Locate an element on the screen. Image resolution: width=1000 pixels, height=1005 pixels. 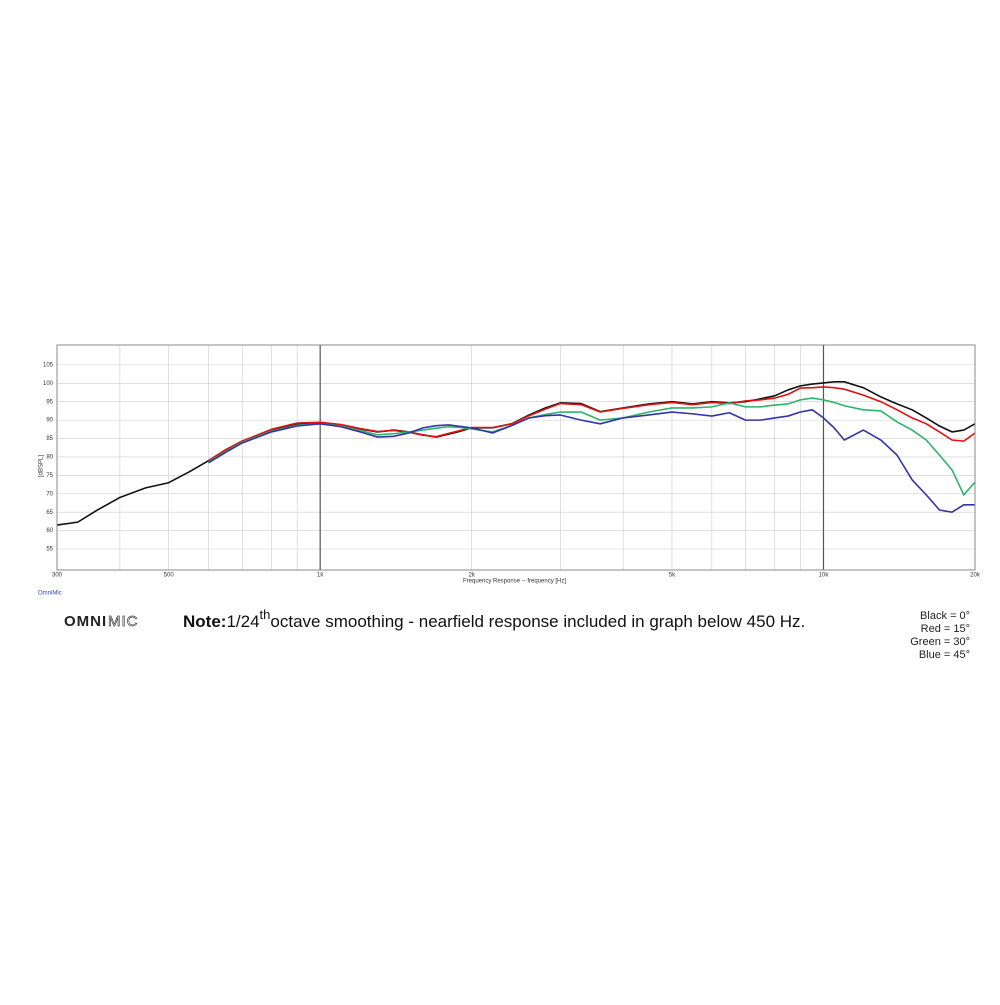
legend-label: Green = 30° is located at coordinates (940, 642).